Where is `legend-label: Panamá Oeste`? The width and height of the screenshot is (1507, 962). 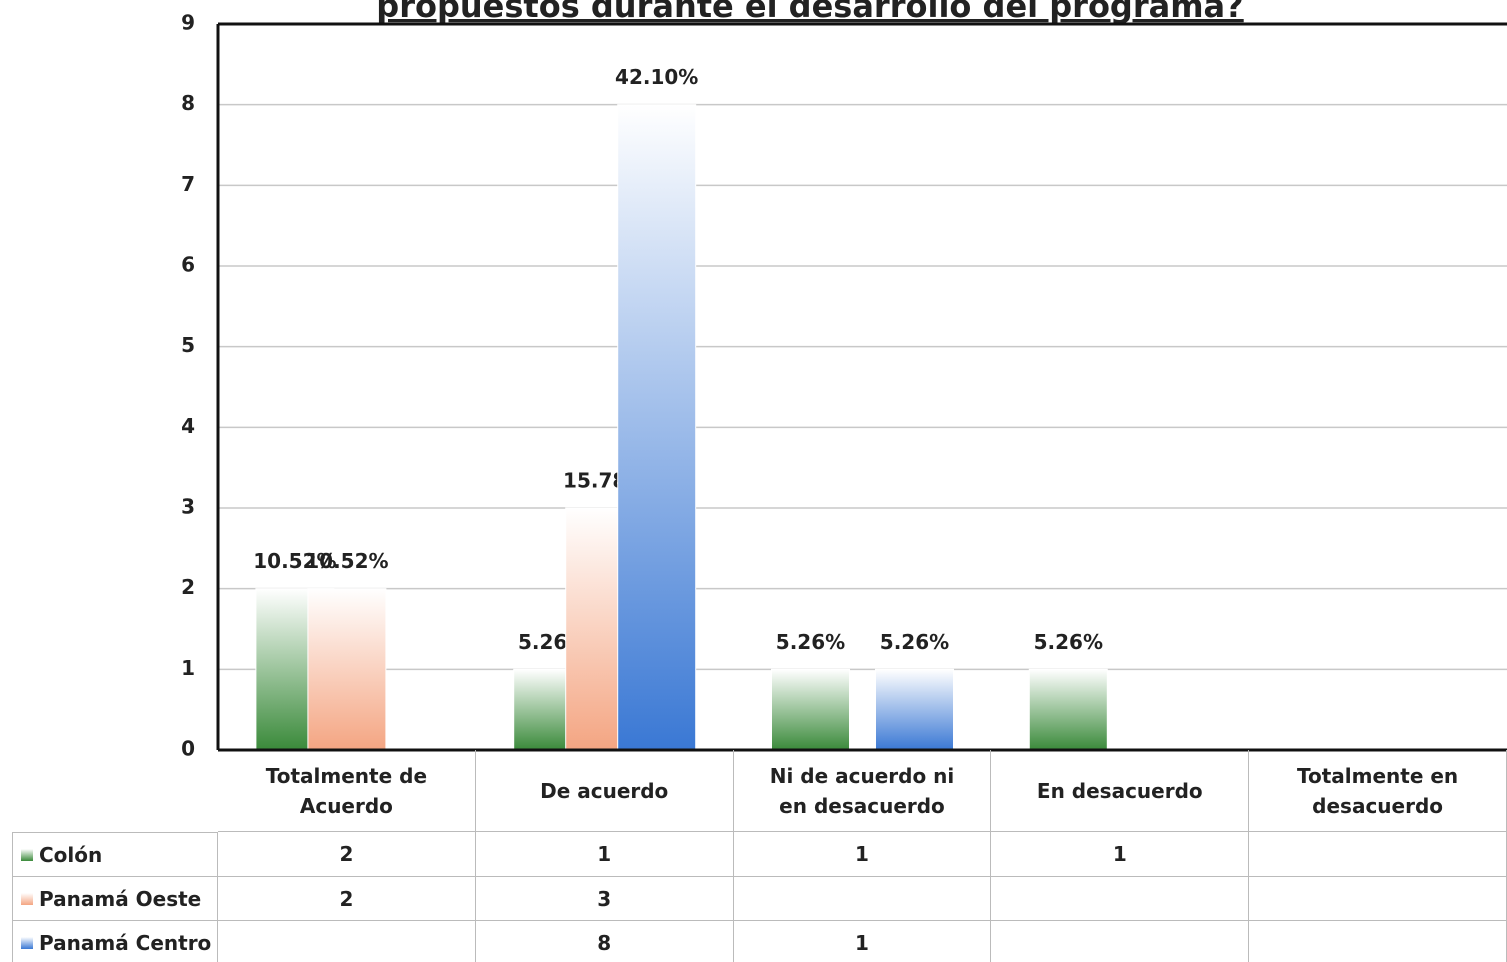
legend-label: Panamá Oeste is located at coordinates (120, 898).